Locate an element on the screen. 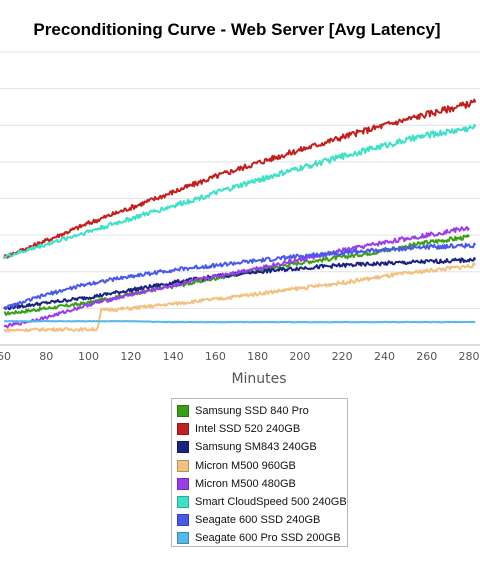  legend-item: Smart CloudSpeed 500 240GB is located at coordinates (262, 502).